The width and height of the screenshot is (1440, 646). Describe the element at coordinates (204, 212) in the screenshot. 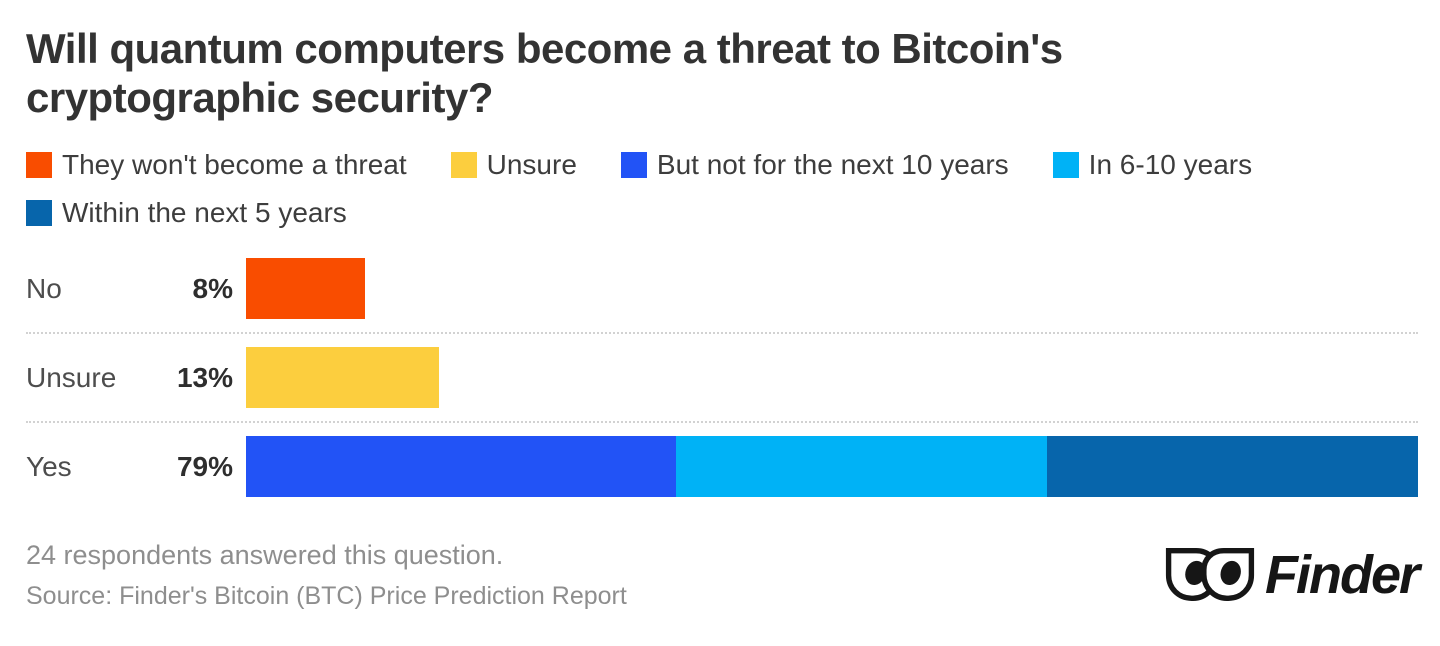

I see `legend-label: Within the next 5 years` at that location.